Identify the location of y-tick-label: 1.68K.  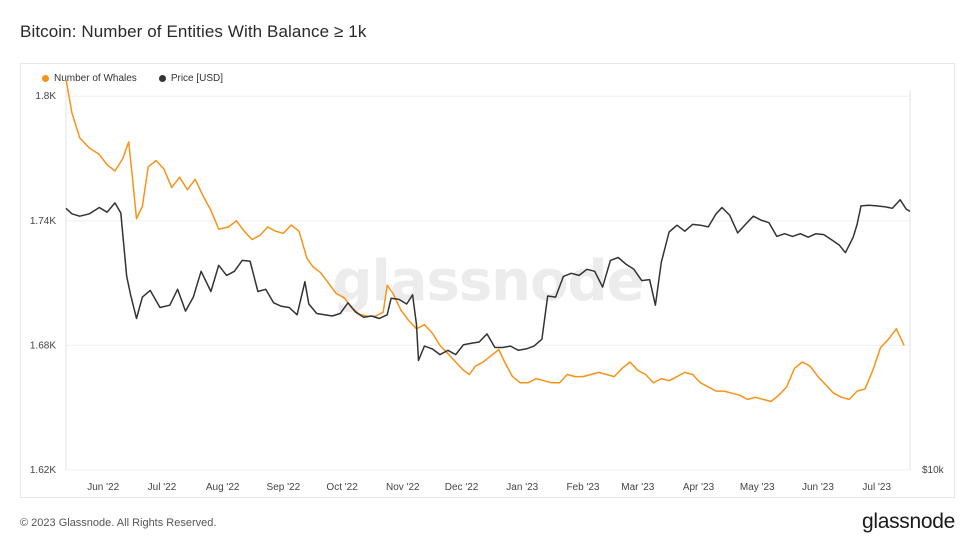
(43, 345).